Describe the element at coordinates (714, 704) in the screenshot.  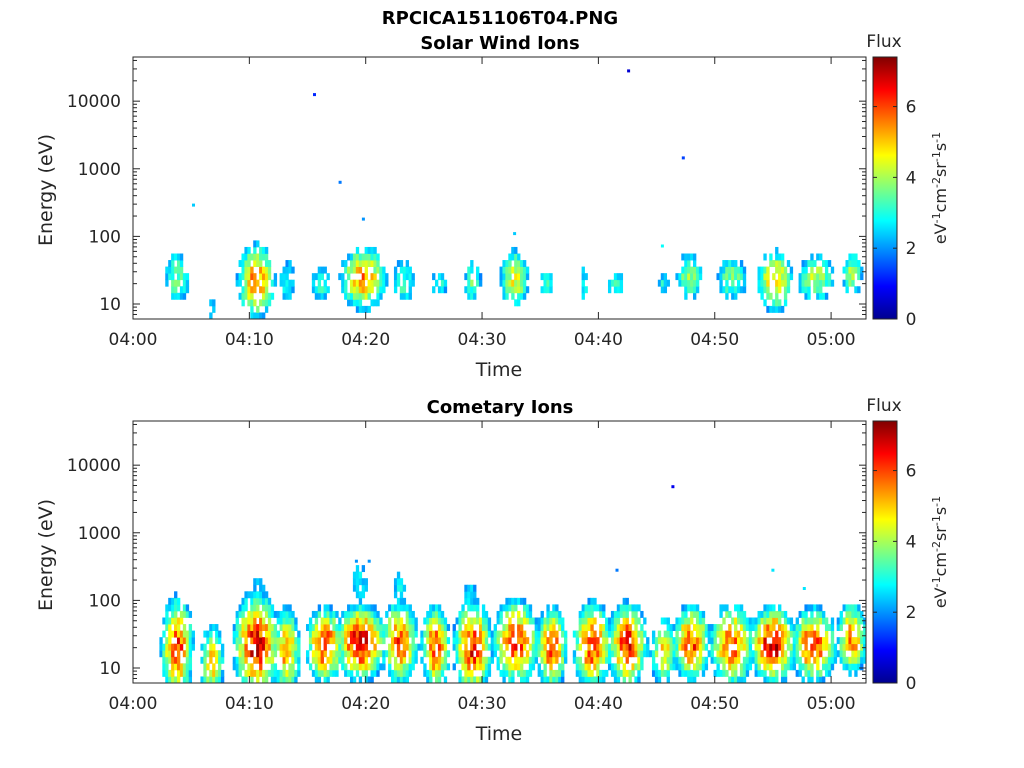
I see `x-tick-label: 04:50` at that location.